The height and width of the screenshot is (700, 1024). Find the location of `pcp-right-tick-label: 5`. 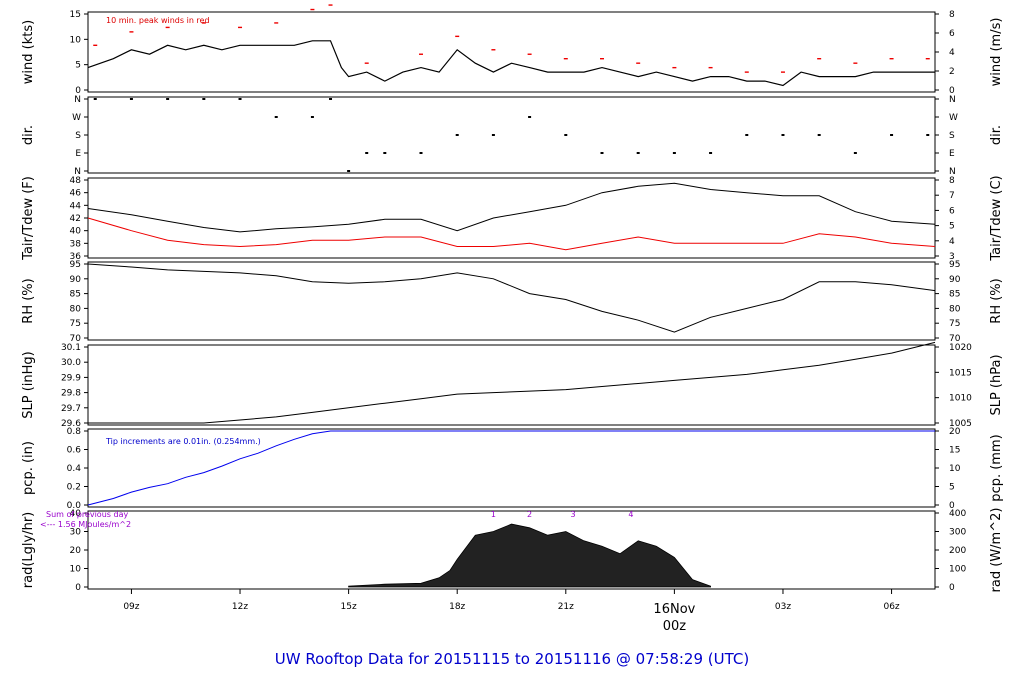

pcp-right-tick-label: 5 is located at coordinates (952, 488).